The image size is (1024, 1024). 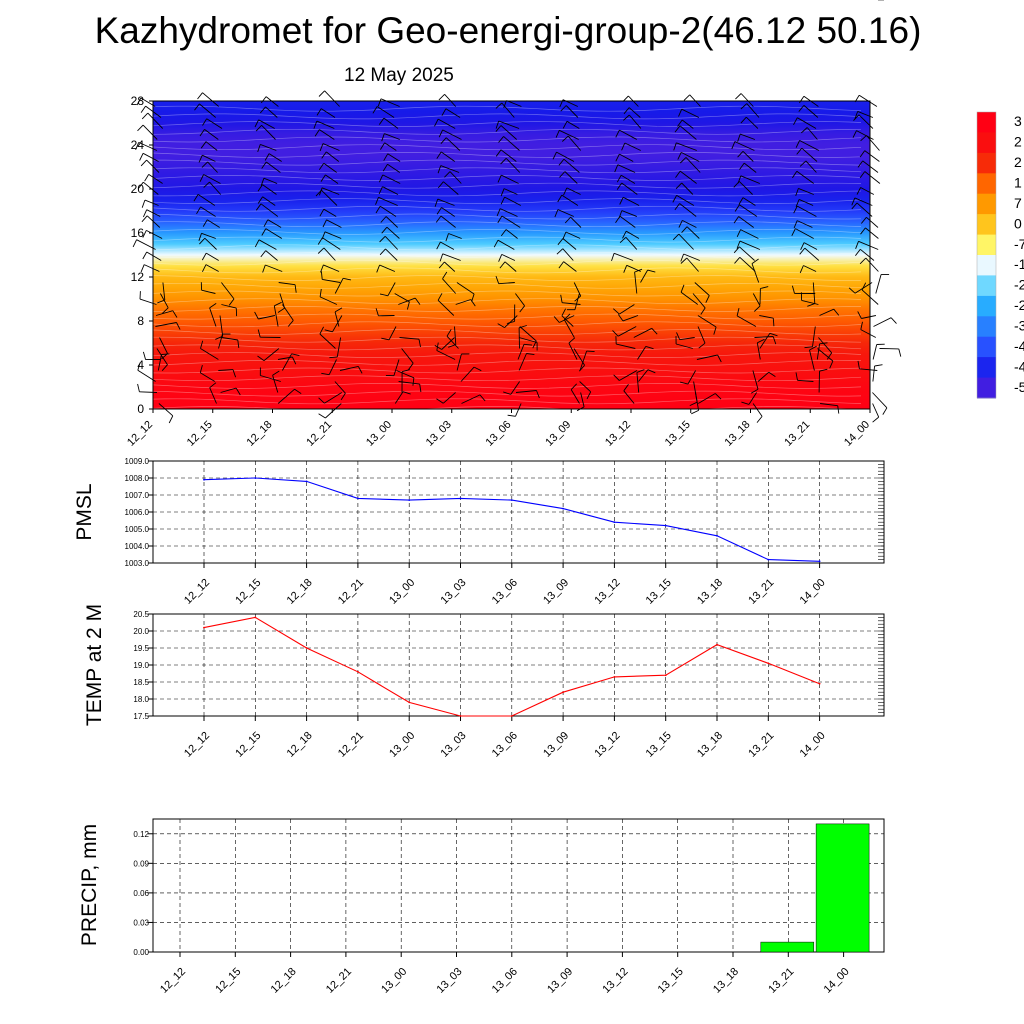 What do you see at coordinates (797, 434) in the screenshot?
I see `heatmap-x-tick-label: 13_21` at bounding box center [797, 434].